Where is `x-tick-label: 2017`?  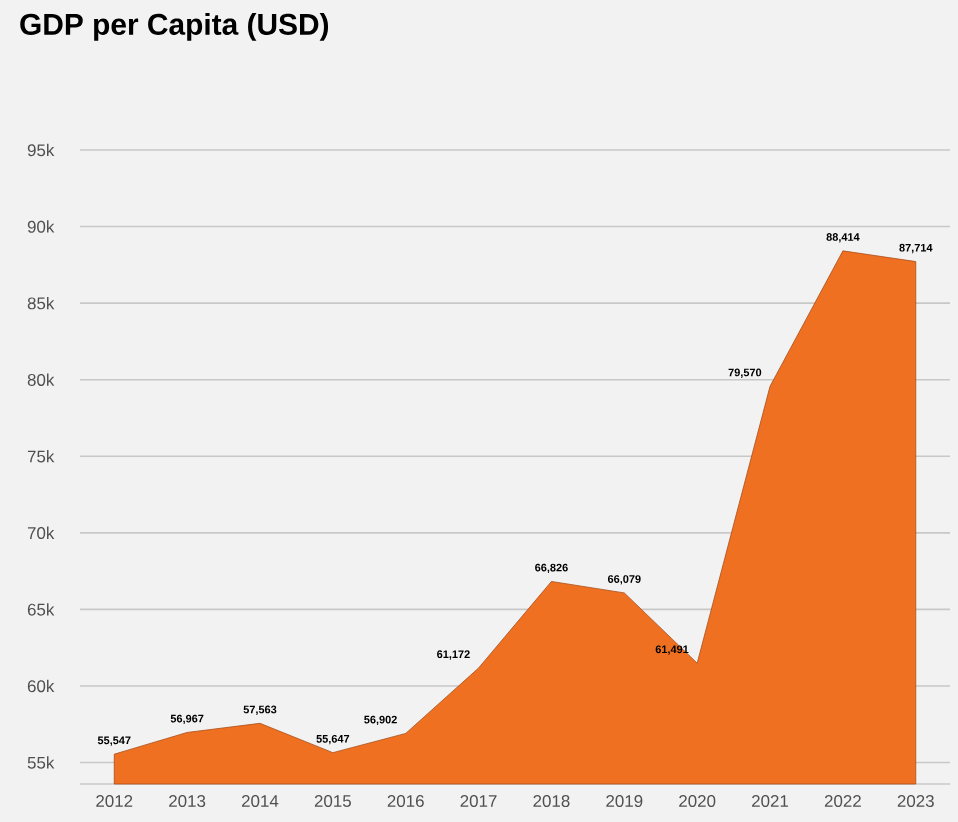
x-tick-label: 2017 is located at coordinates (478, 801).